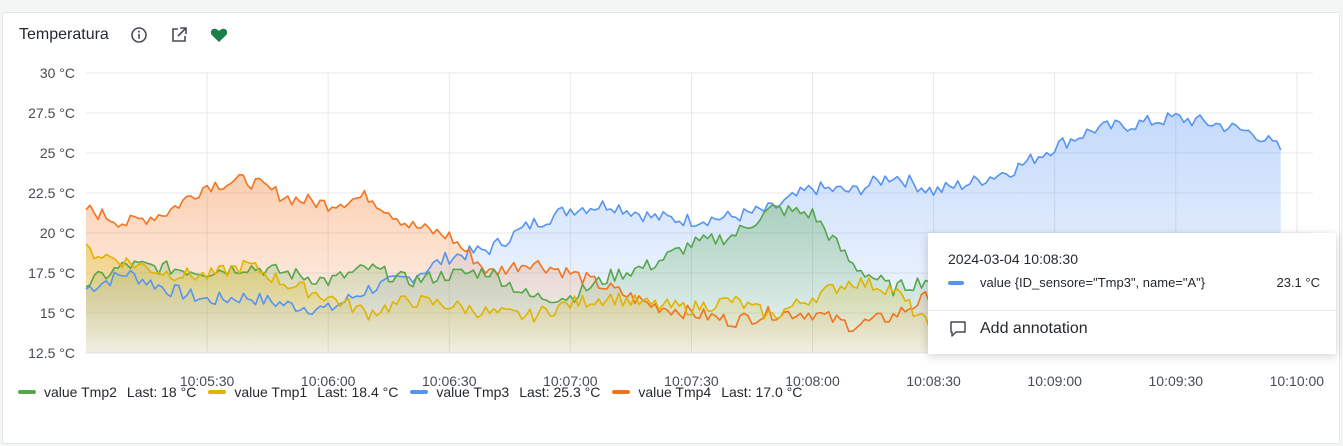  What do you see at coordinates (358, 392) in the screenshot?
I see `legend-last-value: Last: 18.4 °C` at bounding box center [358, 392].